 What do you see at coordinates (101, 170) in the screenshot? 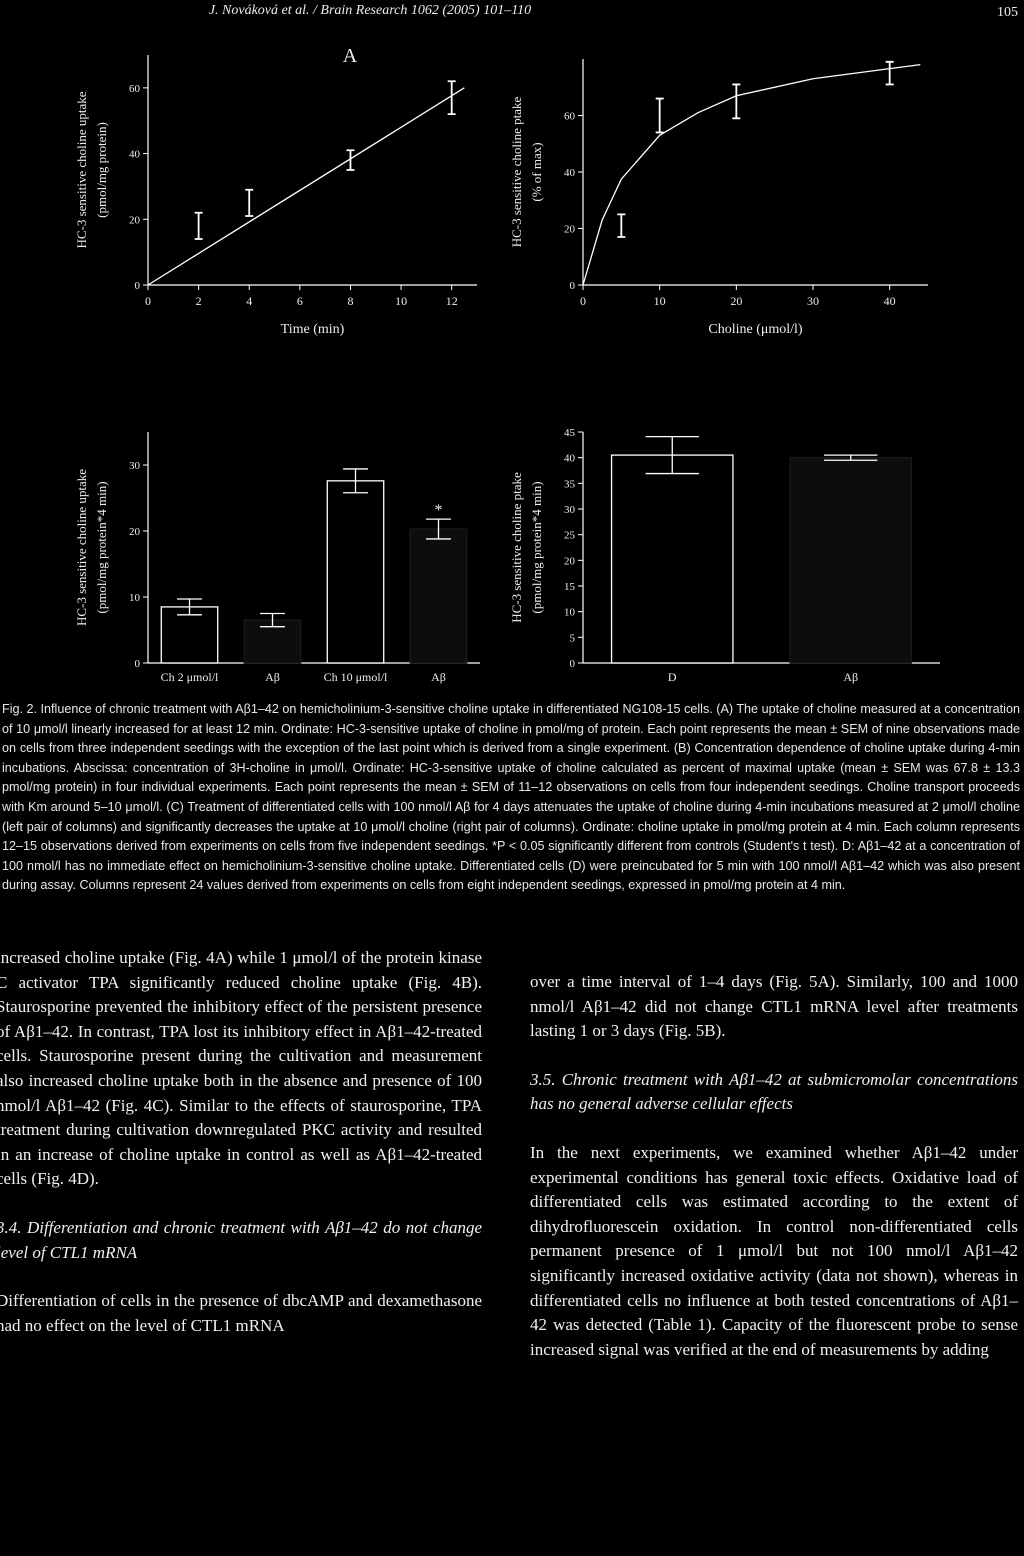
I see `y-axis-label: (pmol/mg protein)` at bounding box center [101, 170].